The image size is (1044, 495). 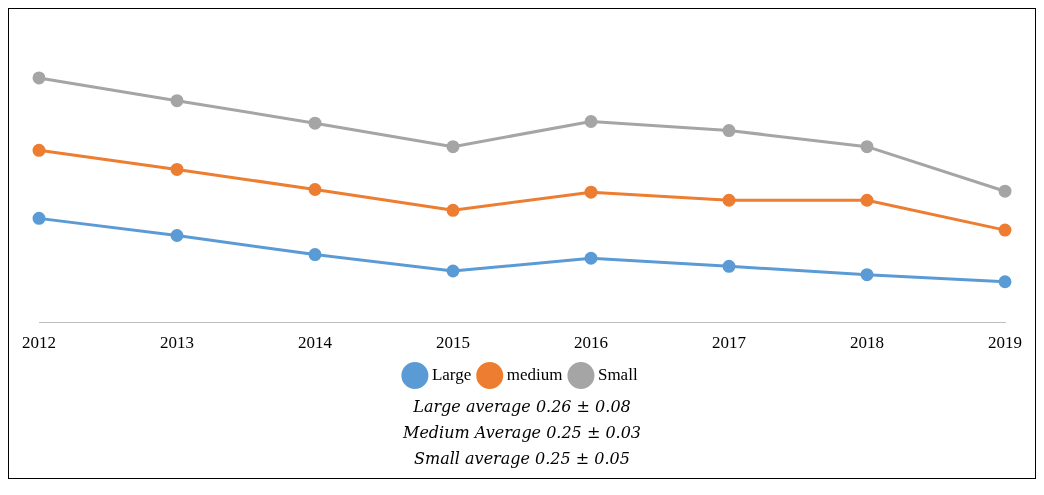 What do you see at coordinates (729, 343) in the screenshot?
I see `x-tick-label: 2017` at bounding box center [729, 343].